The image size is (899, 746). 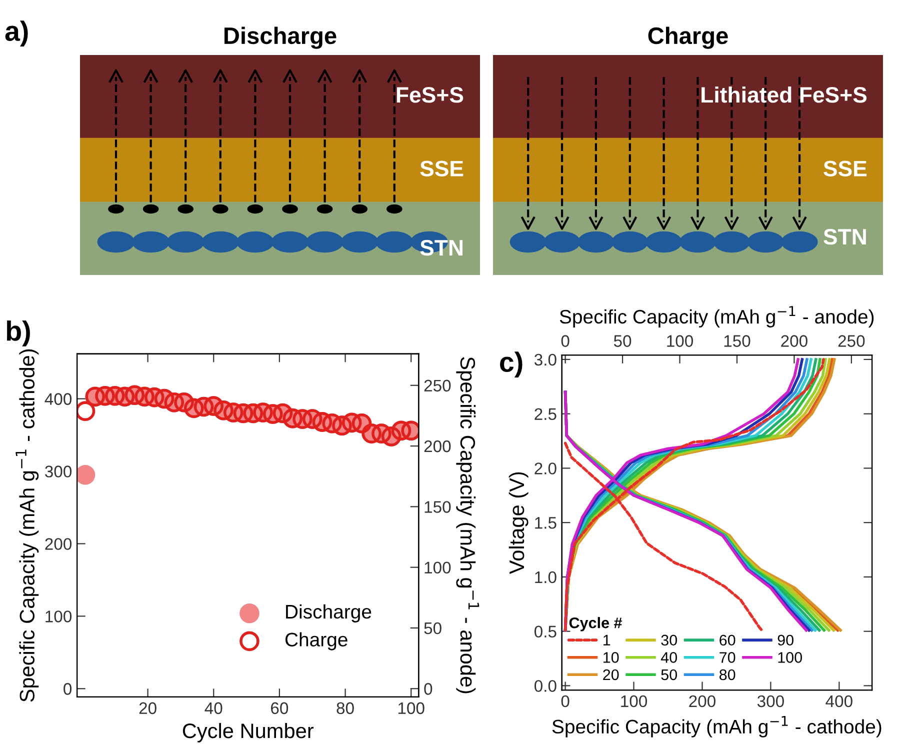 What do you see at coordinates (437, 507) in the screenshot?
I see `y2-tick-label: 150` at bounding box center [437, 507].